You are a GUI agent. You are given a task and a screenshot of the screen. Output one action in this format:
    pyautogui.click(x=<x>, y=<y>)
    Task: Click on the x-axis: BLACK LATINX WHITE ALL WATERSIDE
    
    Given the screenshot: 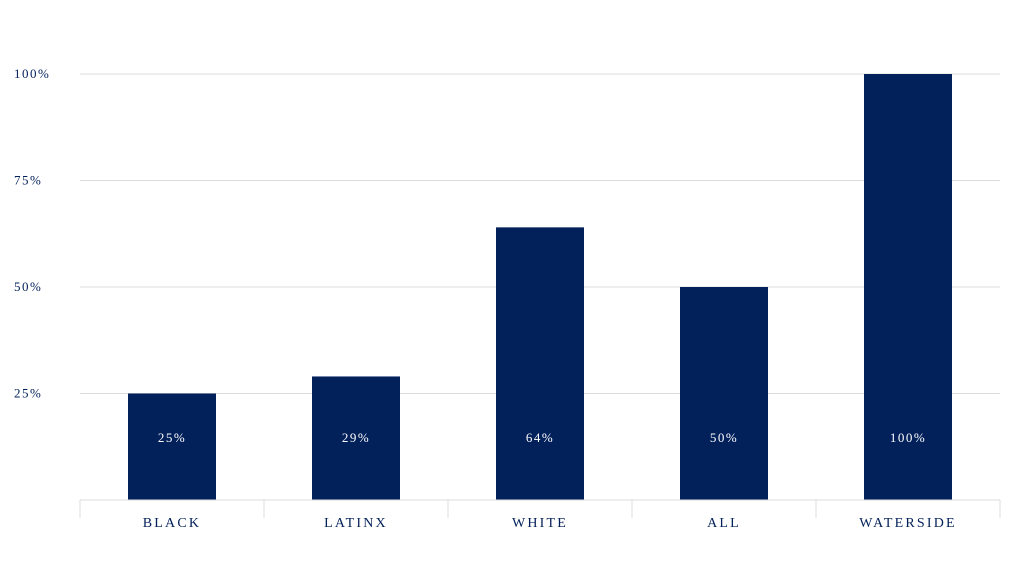 What is the action you would take?
    pyautogui.click(x=540, y=515)
    